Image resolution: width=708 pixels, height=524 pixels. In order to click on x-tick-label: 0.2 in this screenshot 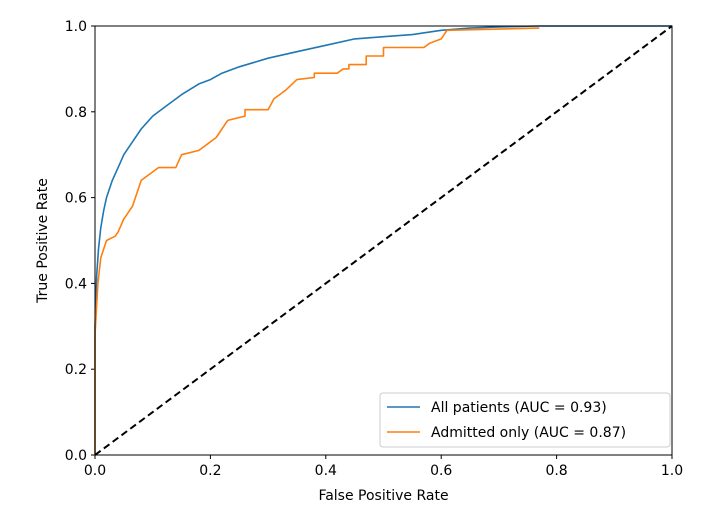, I will do `click(210, 471)`.